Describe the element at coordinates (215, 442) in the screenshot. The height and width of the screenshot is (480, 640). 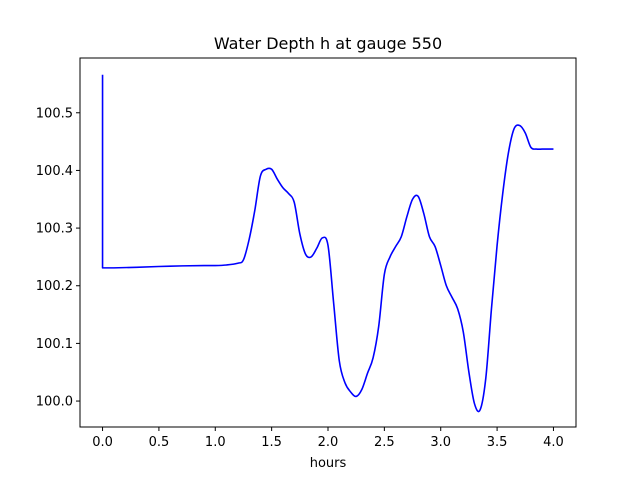
I see `x-tick-label: 1.0` at that location.